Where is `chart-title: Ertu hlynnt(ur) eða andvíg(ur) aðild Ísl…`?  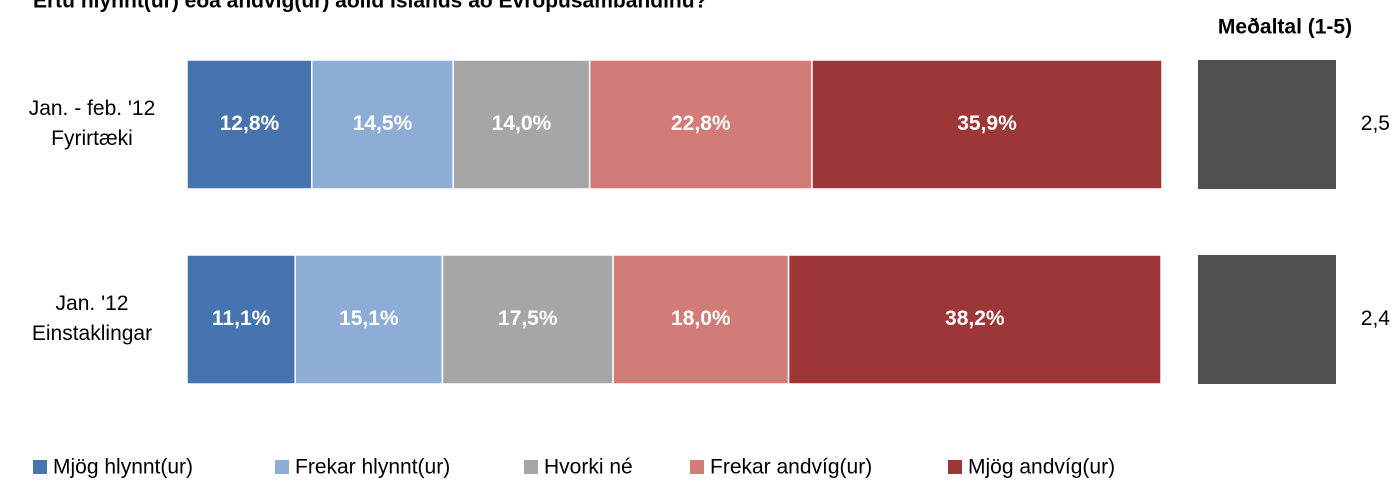 chart-title: Ertu hlynnt(ur) eða andvíg(ur) aðild Ísl… is located at coordinates (370, 6).